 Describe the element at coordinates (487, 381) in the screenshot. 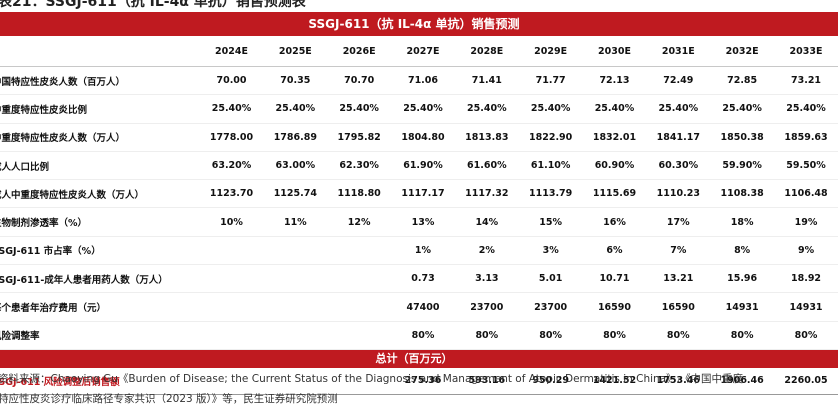

I see `total-cell: 593.16` at that location.